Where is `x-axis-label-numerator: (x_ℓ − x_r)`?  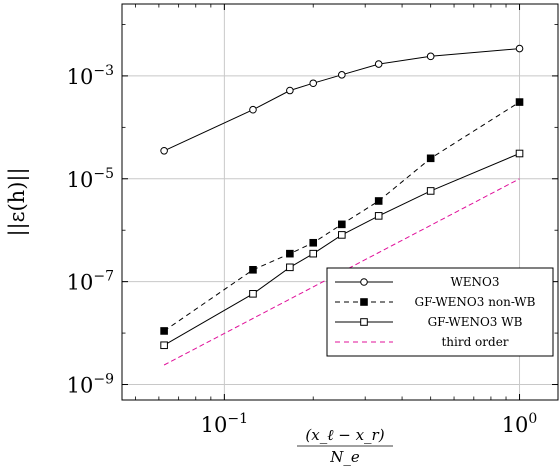
x-axis-label-numerator: (x_ℓ − x_r) is located at coordinates (344, 435).